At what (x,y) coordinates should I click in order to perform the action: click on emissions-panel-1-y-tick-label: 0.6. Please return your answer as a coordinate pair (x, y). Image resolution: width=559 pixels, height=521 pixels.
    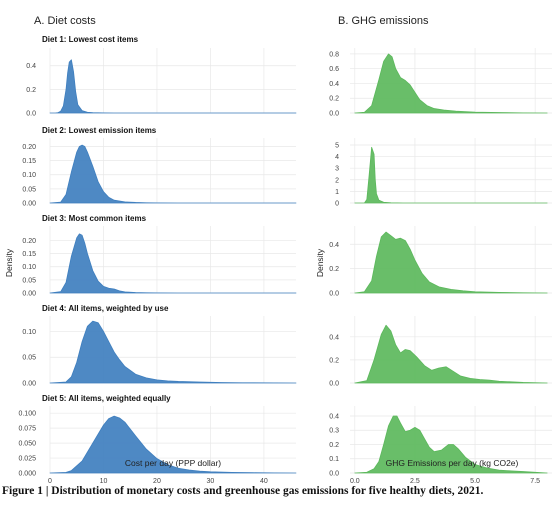
    Looking at the image, I should click on (334, 69).